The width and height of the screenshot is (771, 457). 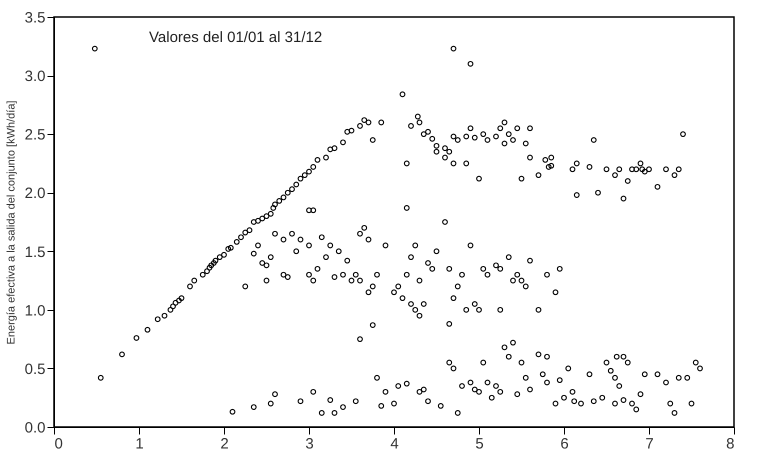 I want to click on x-tick-label: 7, so click(x=649, y=444).